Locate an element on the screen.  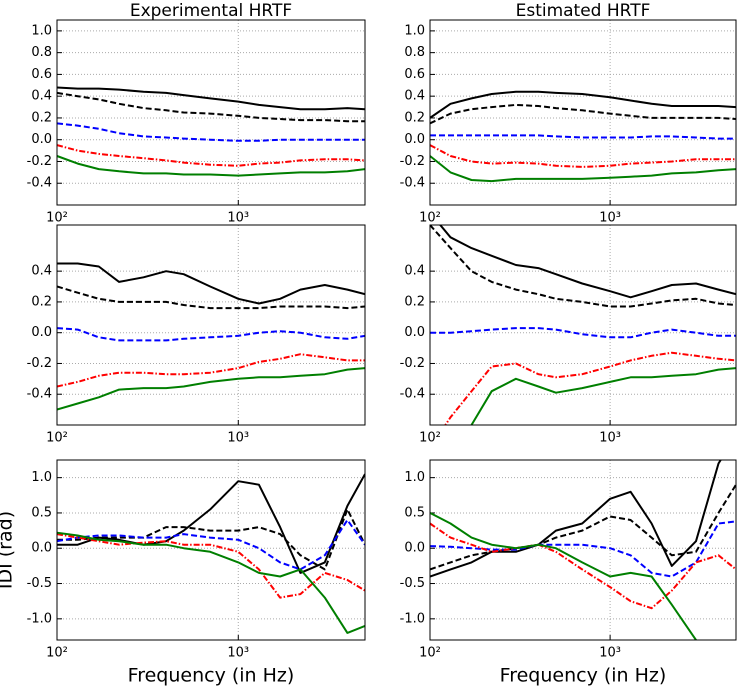
panel-title: Estimated HRTF is located at coordinates (583, 11).